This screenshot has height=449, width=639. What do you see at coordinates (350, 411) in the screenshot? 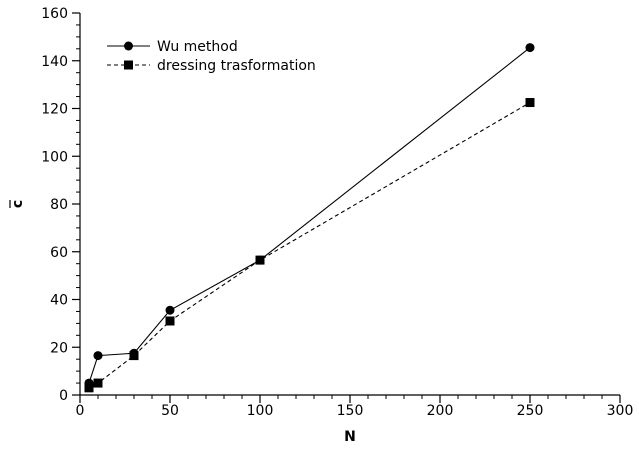
I see `x-tick-label: 150` at bounding box center [350, 411].